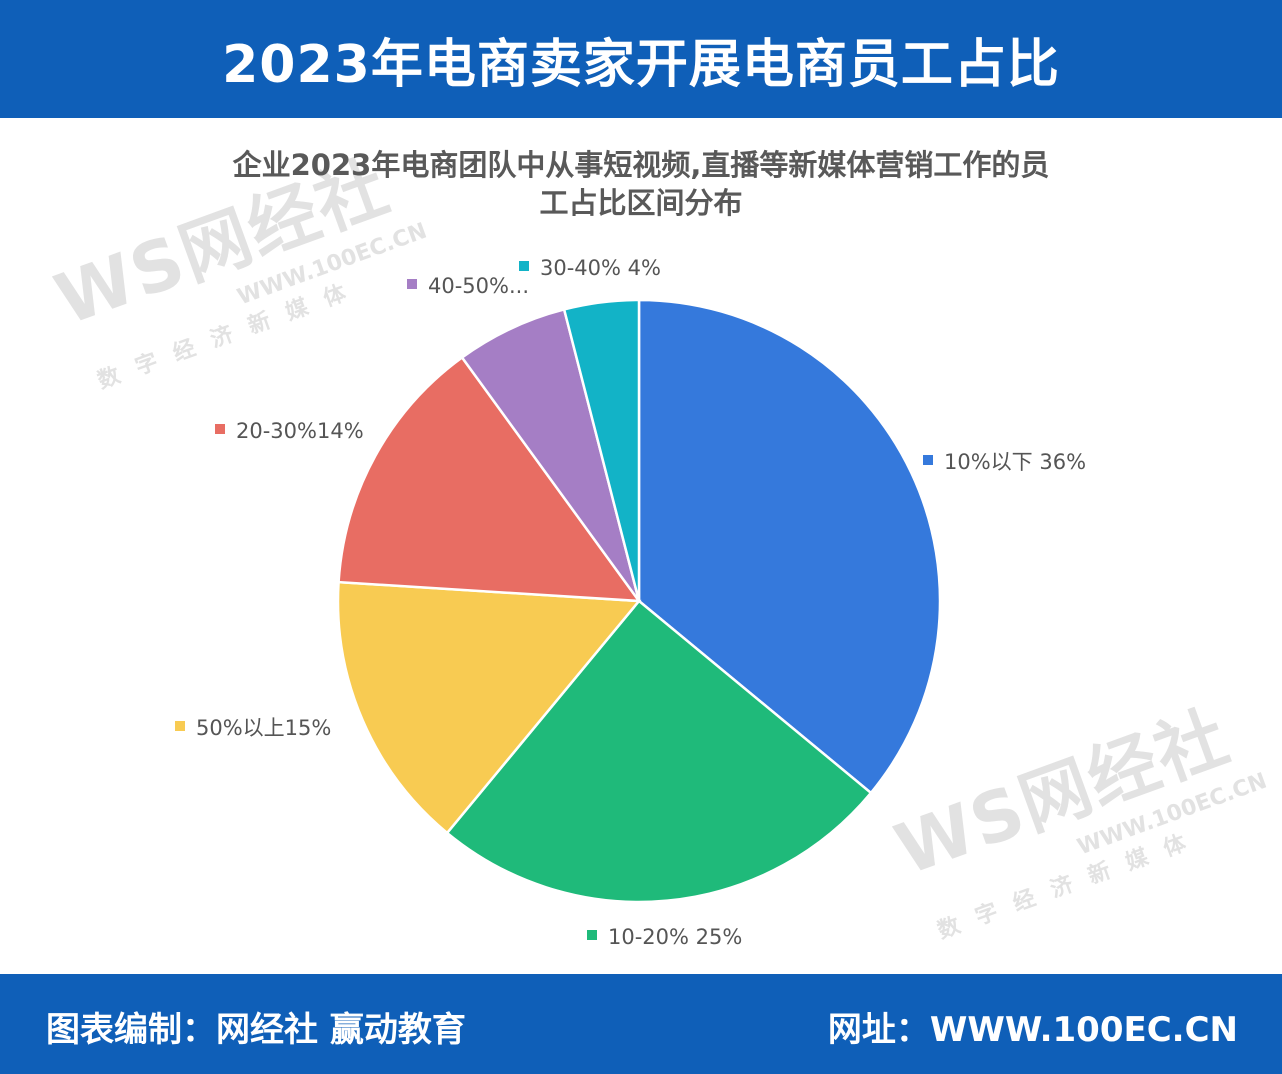 This screenshot has width=1282, height=1074. Describe the element at coordinates (641, 1024) in the screenshot. I see `footer-banner: 图表编制：网经社 赢动教育 网址：WWW.100EC.CN` at that location.